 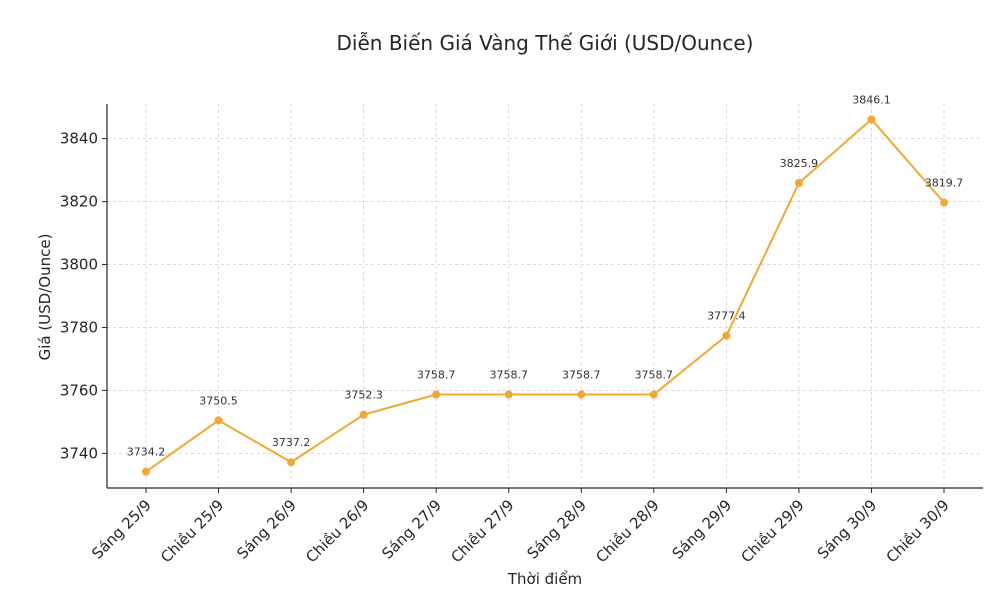 I want to click on x-tick-label: Sáng 30/9, so click(x=847, y=529).